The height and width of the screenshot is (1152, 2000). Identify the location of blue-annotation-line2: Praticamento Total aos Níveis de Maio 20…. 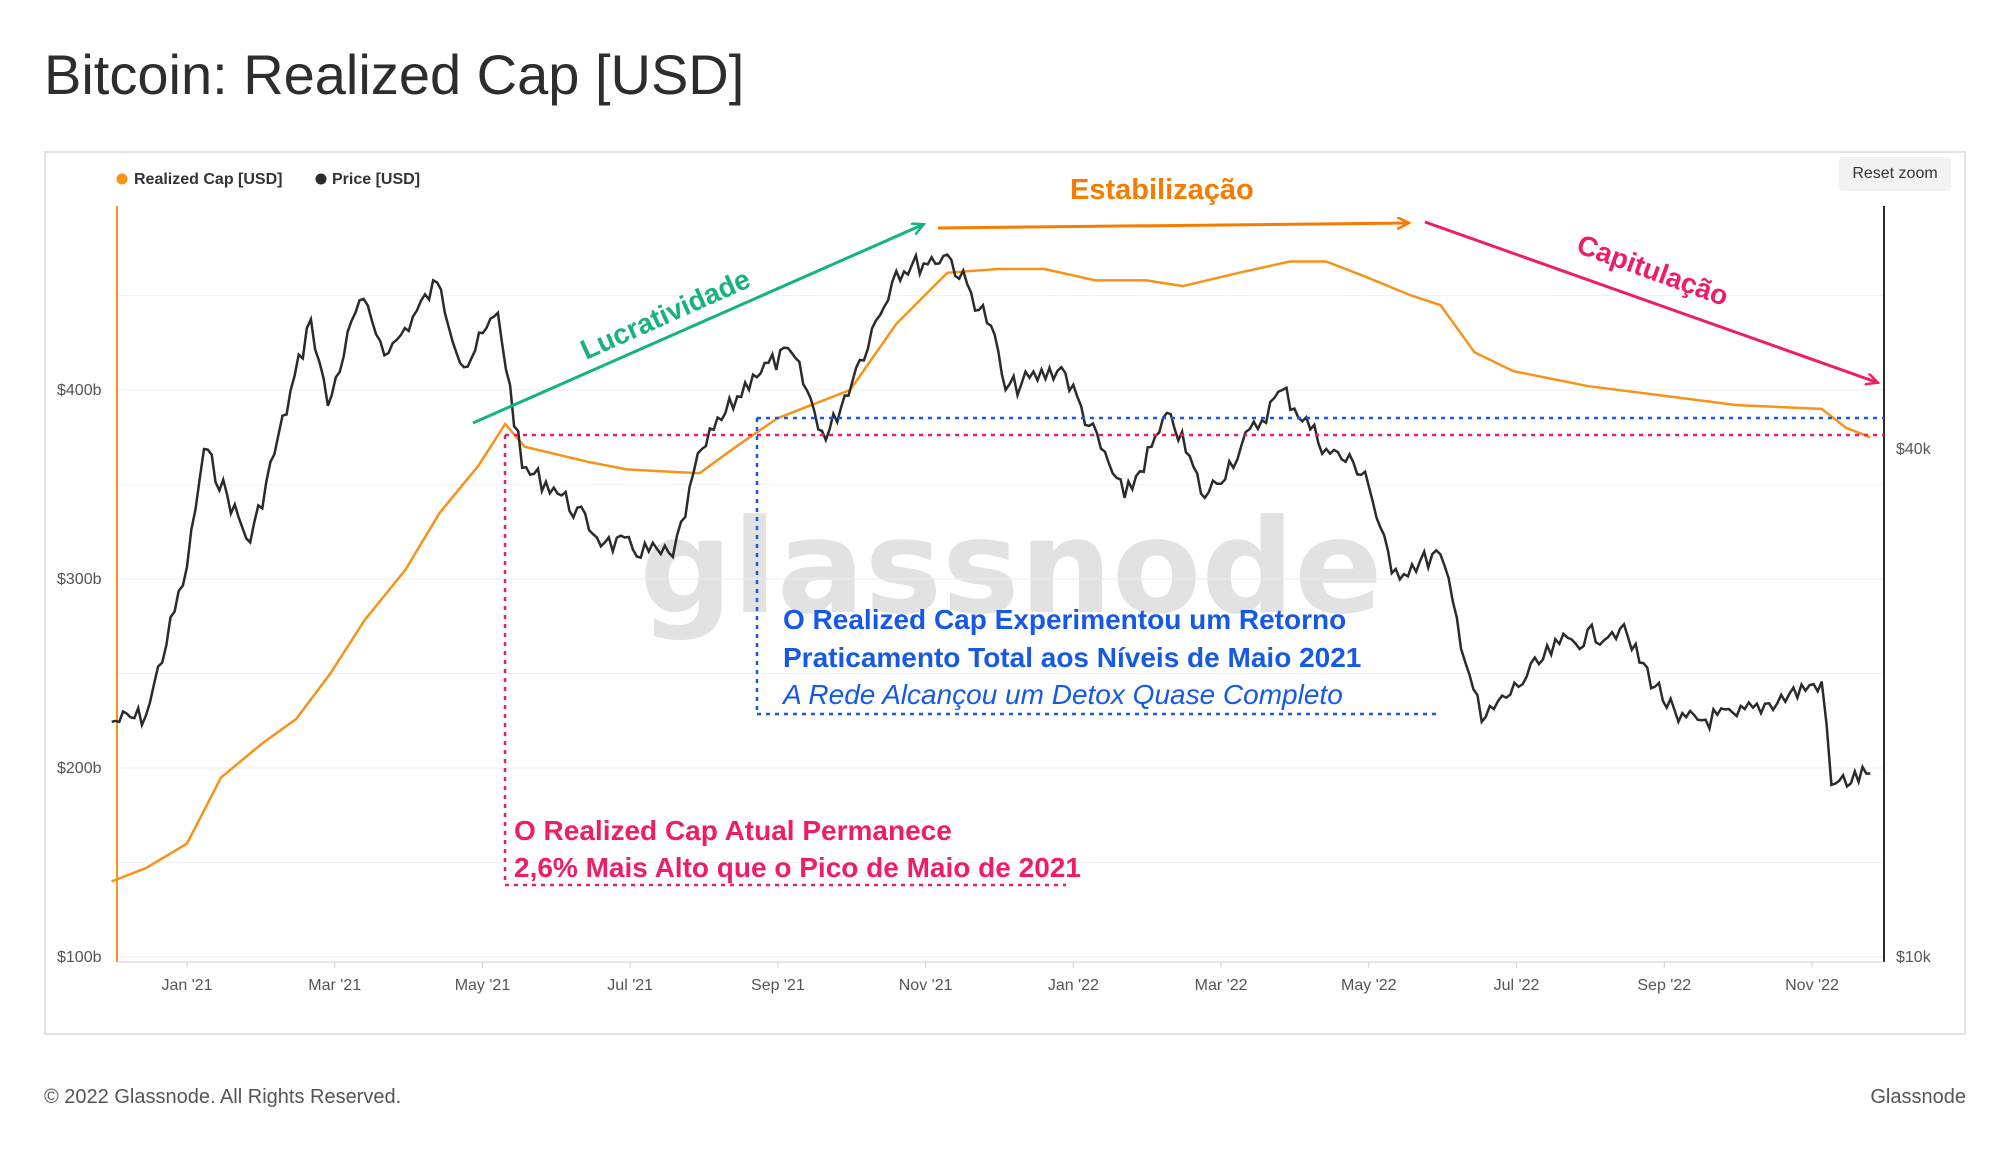
(1072, 657).